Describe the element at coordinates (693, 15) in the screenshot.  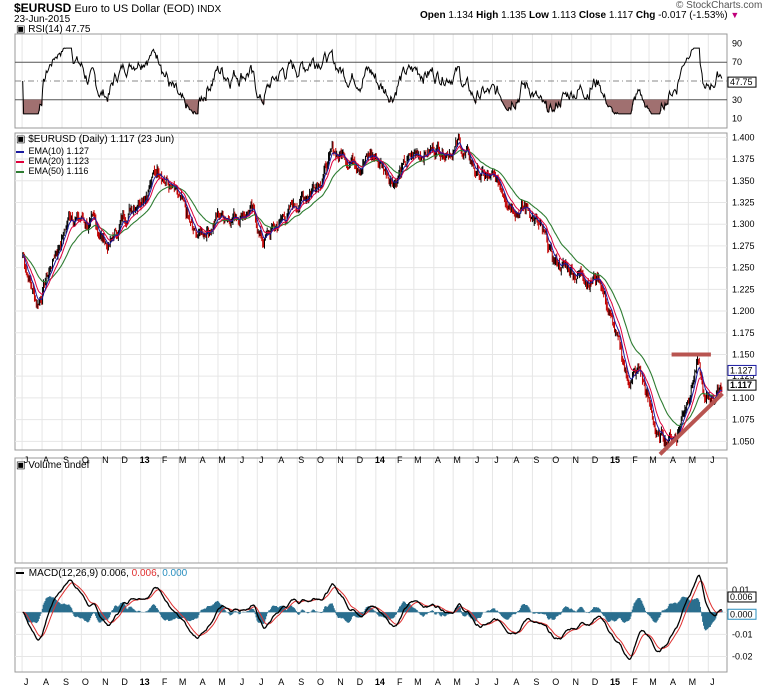
I see `chg-value: -0.017 (-1.53%)` at that location.